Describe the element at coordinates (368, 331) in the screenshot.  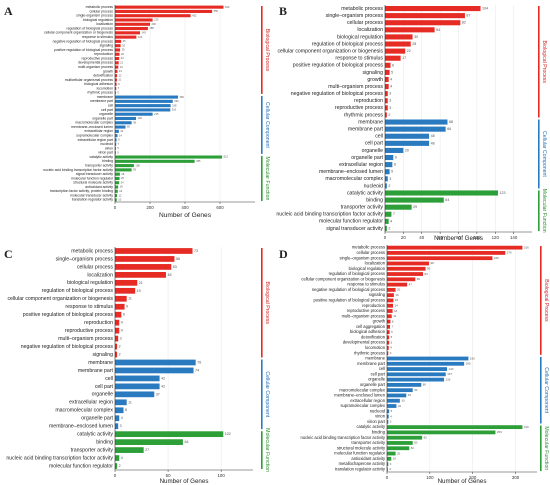
I see `category-label: biological adhesion` at that location.